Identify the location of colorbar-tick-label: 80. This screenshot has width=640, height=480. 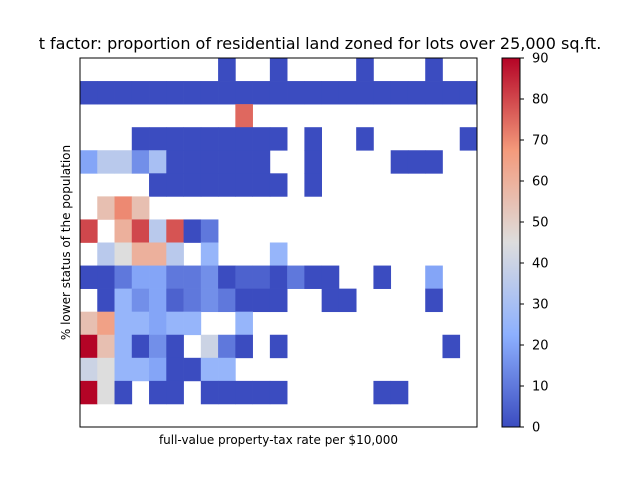
(540, 100).